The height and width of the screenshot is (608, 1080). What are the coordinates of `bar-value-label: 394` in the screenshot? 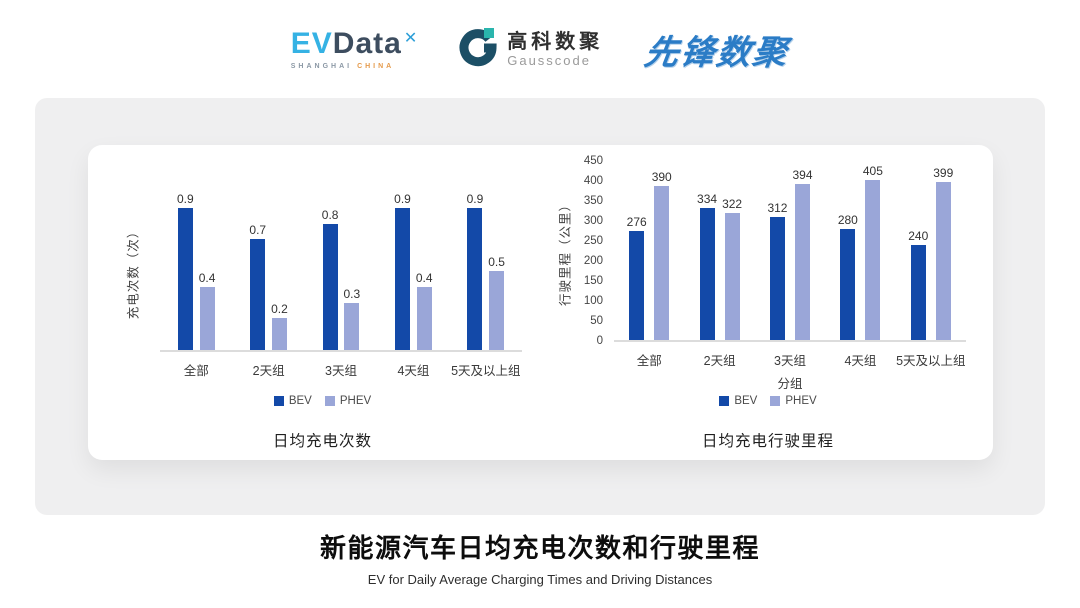 It's located at (802, 175).